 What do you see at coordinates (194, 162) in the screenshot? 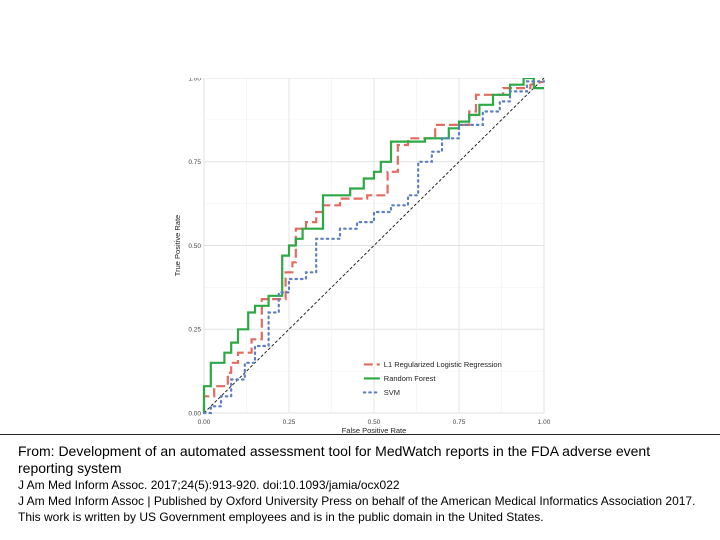
I see `y-tick-label: 0.75` at bounding box center [194, 162].